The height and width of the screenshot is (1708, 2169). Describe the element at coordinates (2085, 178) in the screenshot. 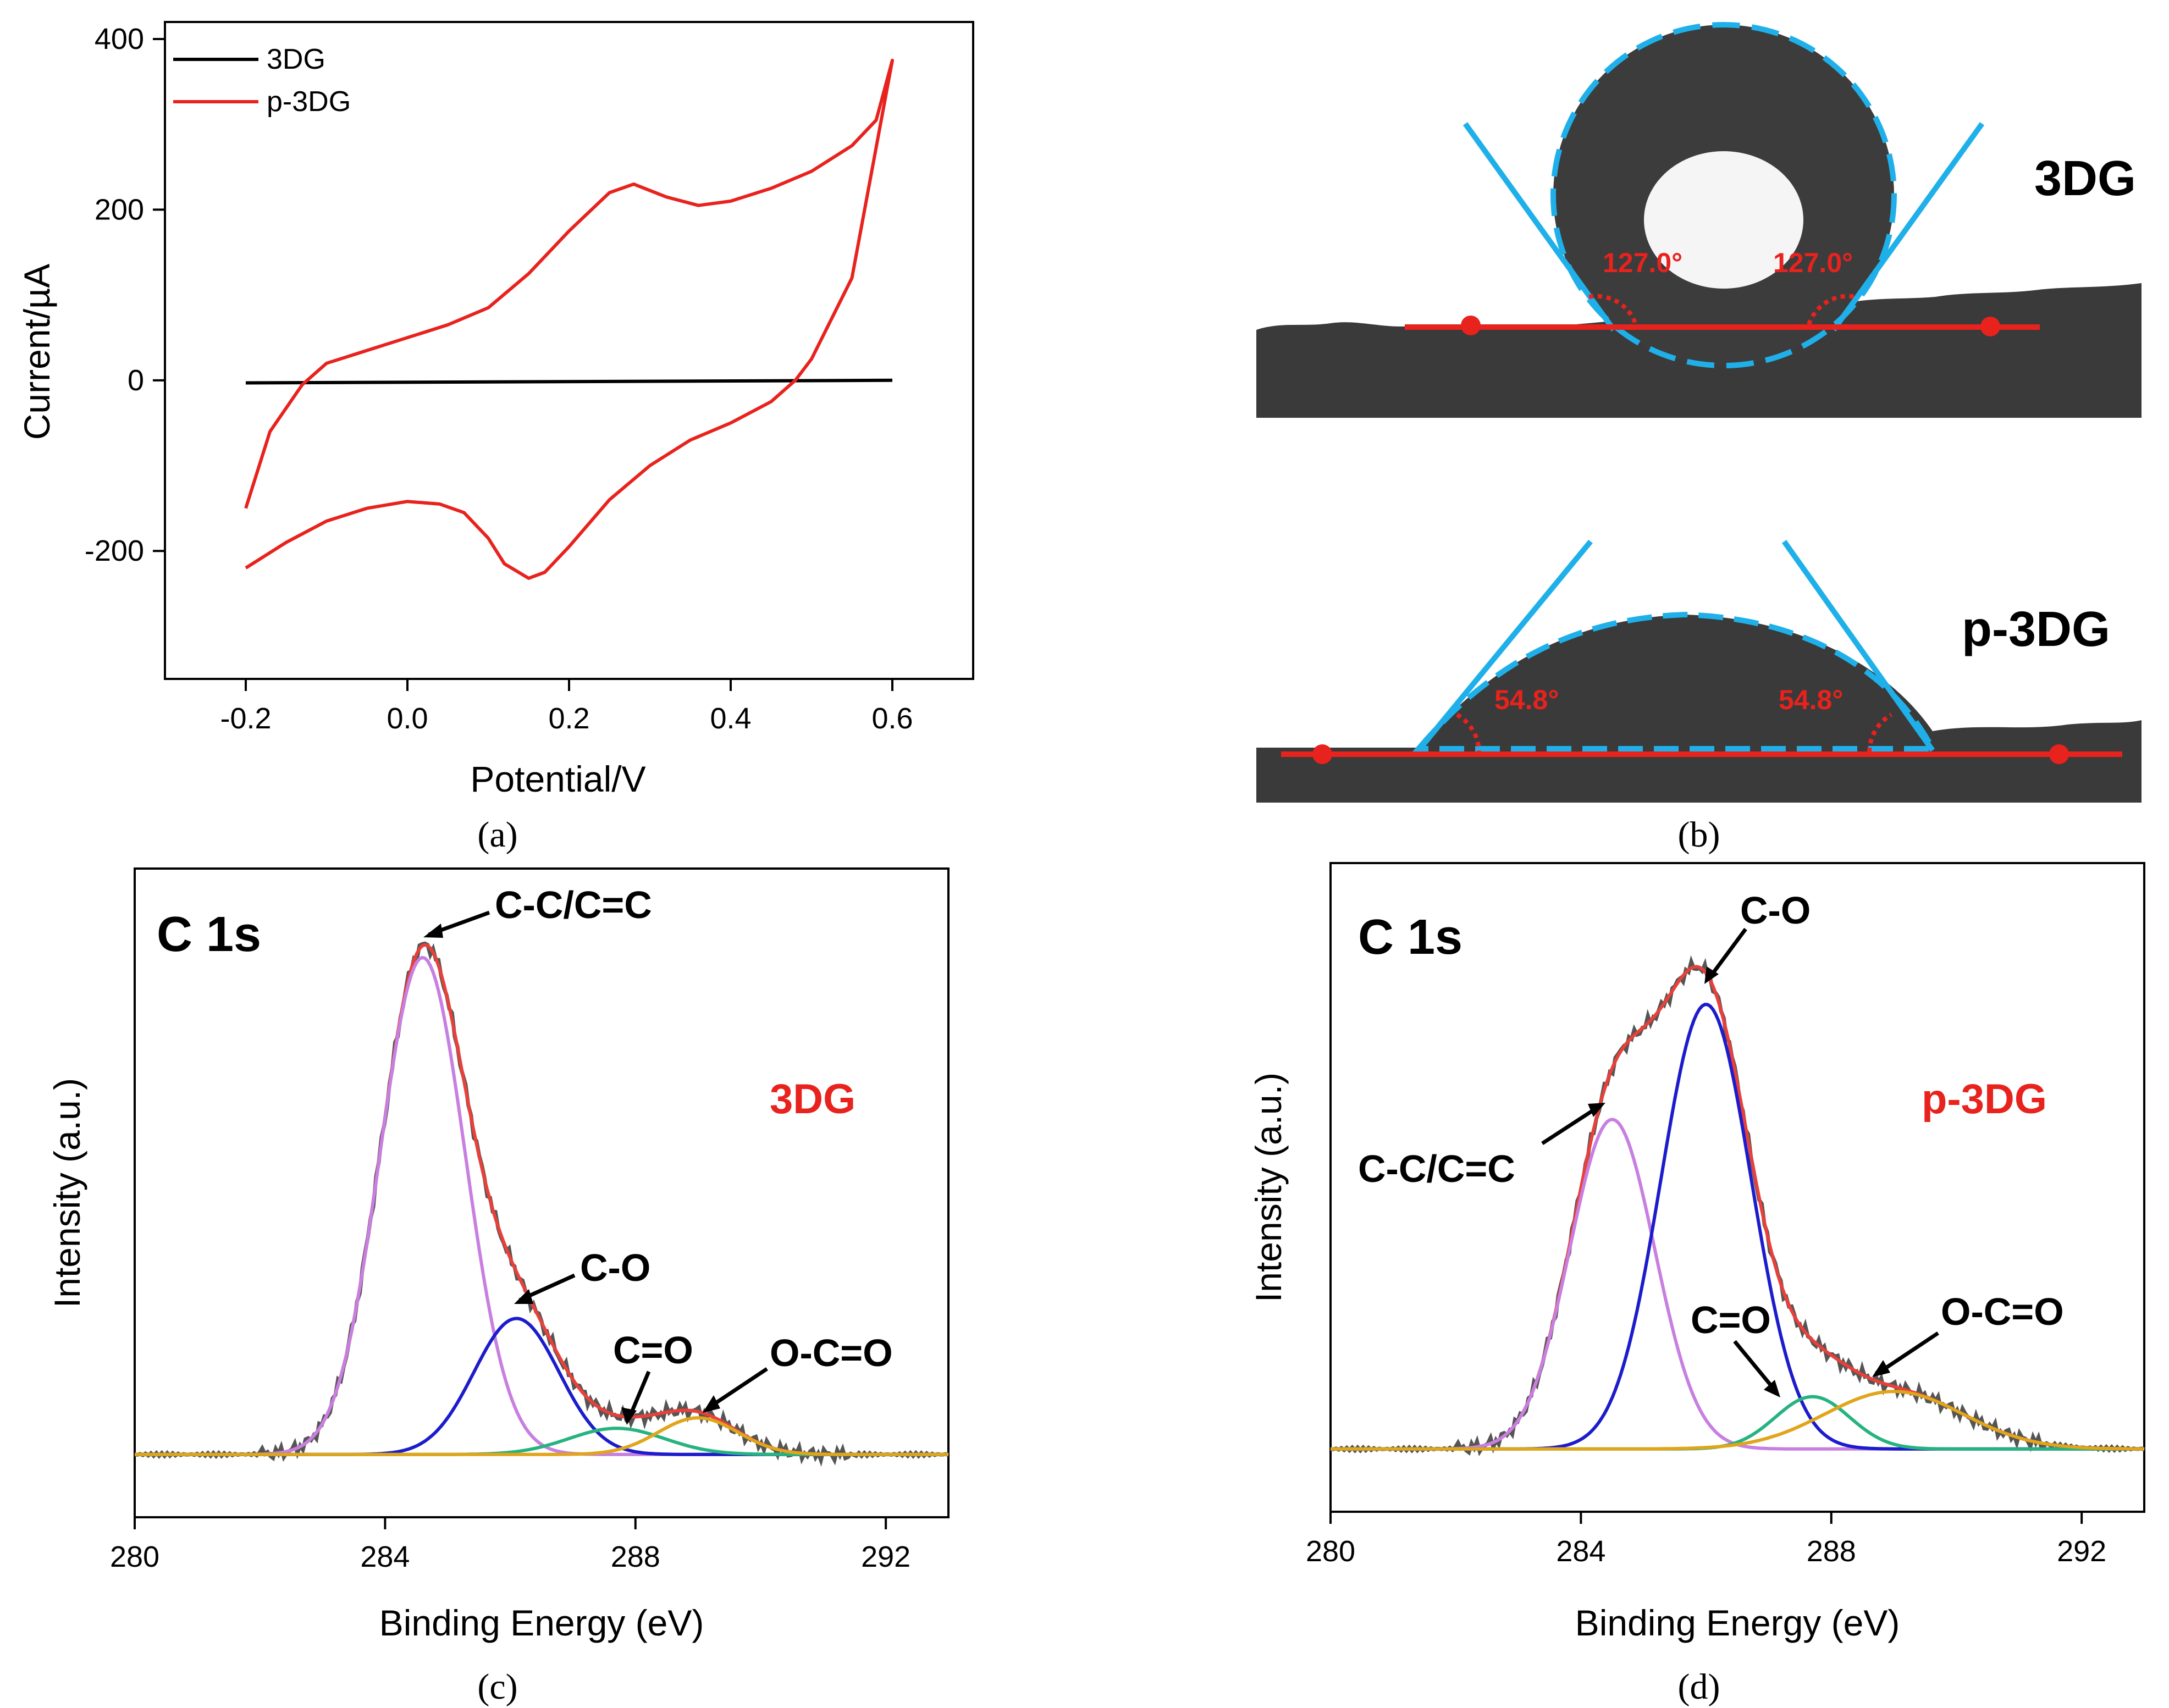

I see `image-label-3dg: 3DG` at that location.